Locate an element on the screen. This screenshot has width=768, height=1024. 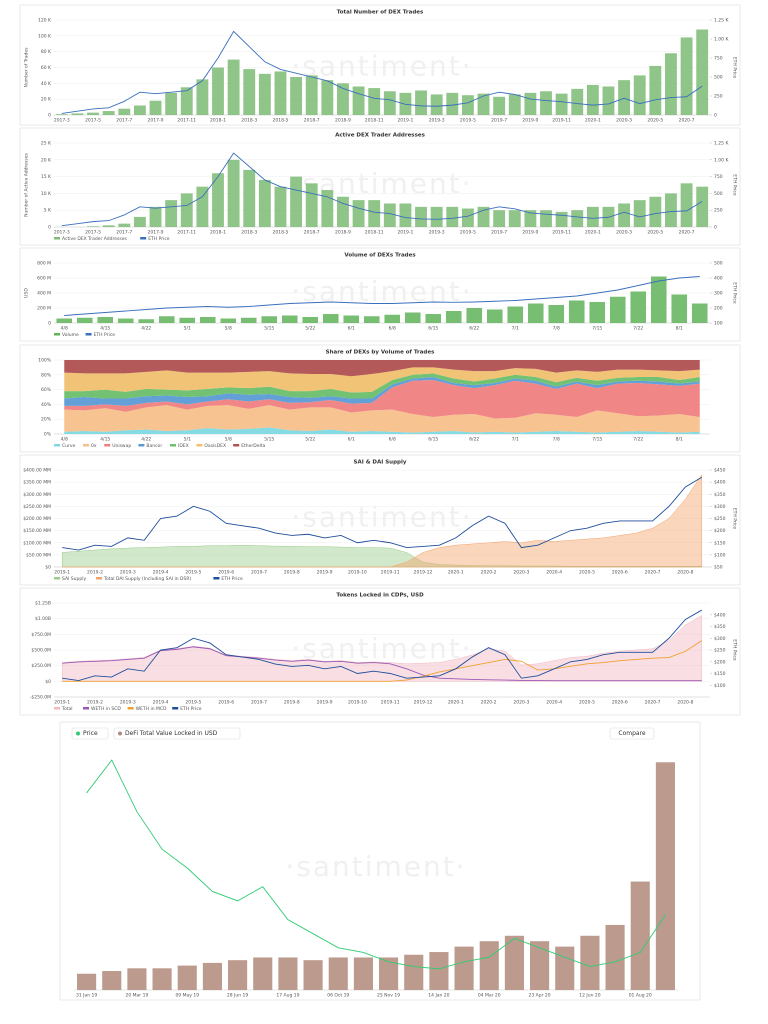
legend-label: Active DEX Trader Addresses is located at coordinates (94, 239).